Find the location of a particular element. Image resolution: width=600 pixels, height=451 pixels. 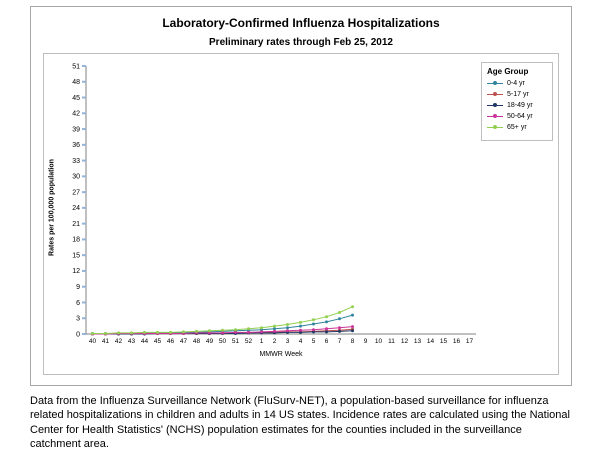

x-tick-label: 50 is located at coordinates (223, 341).